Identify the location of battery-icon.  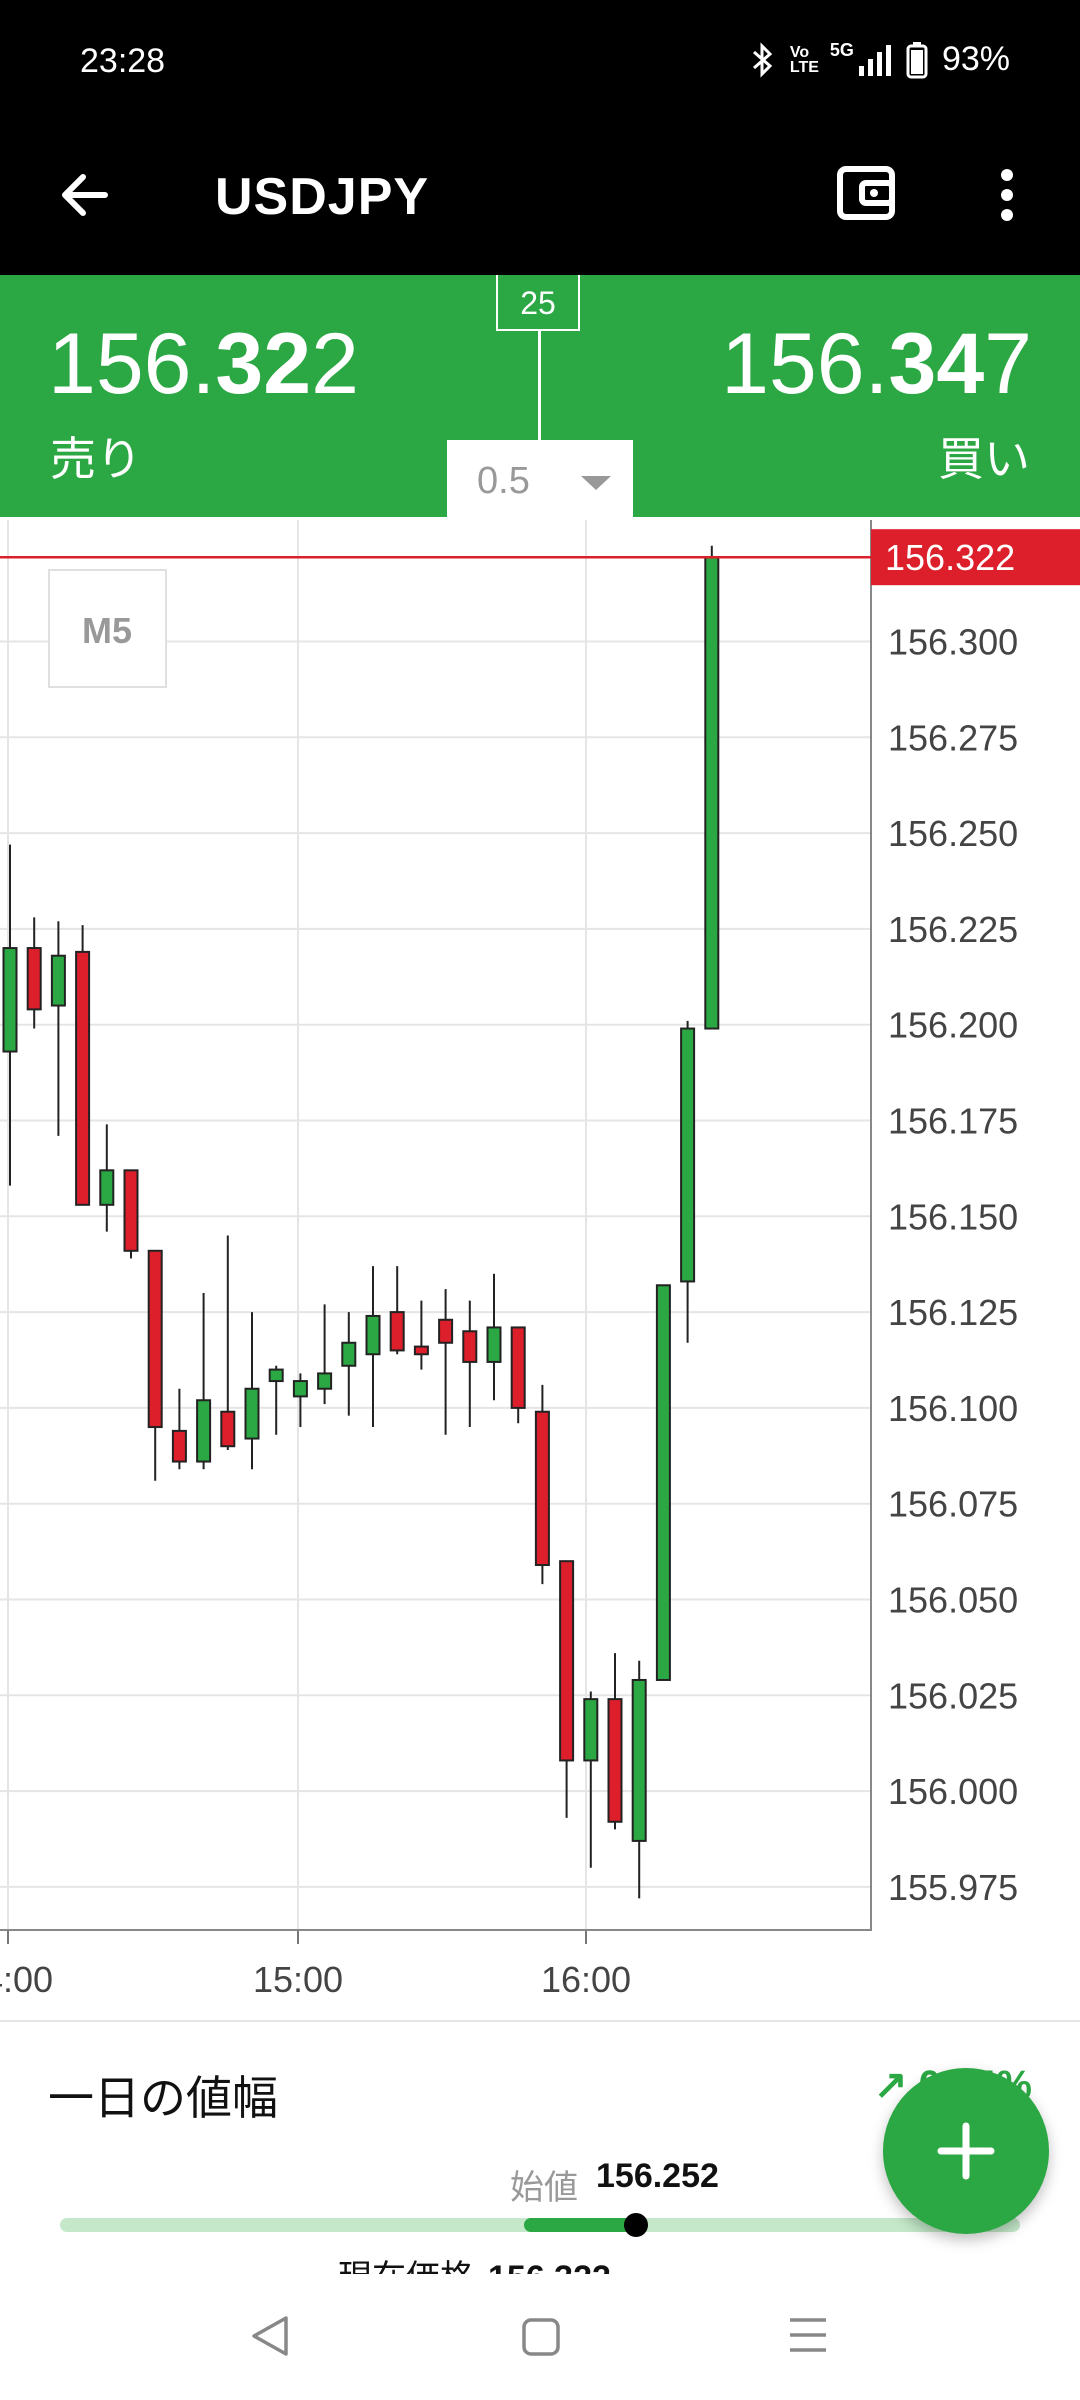
(917, 59).